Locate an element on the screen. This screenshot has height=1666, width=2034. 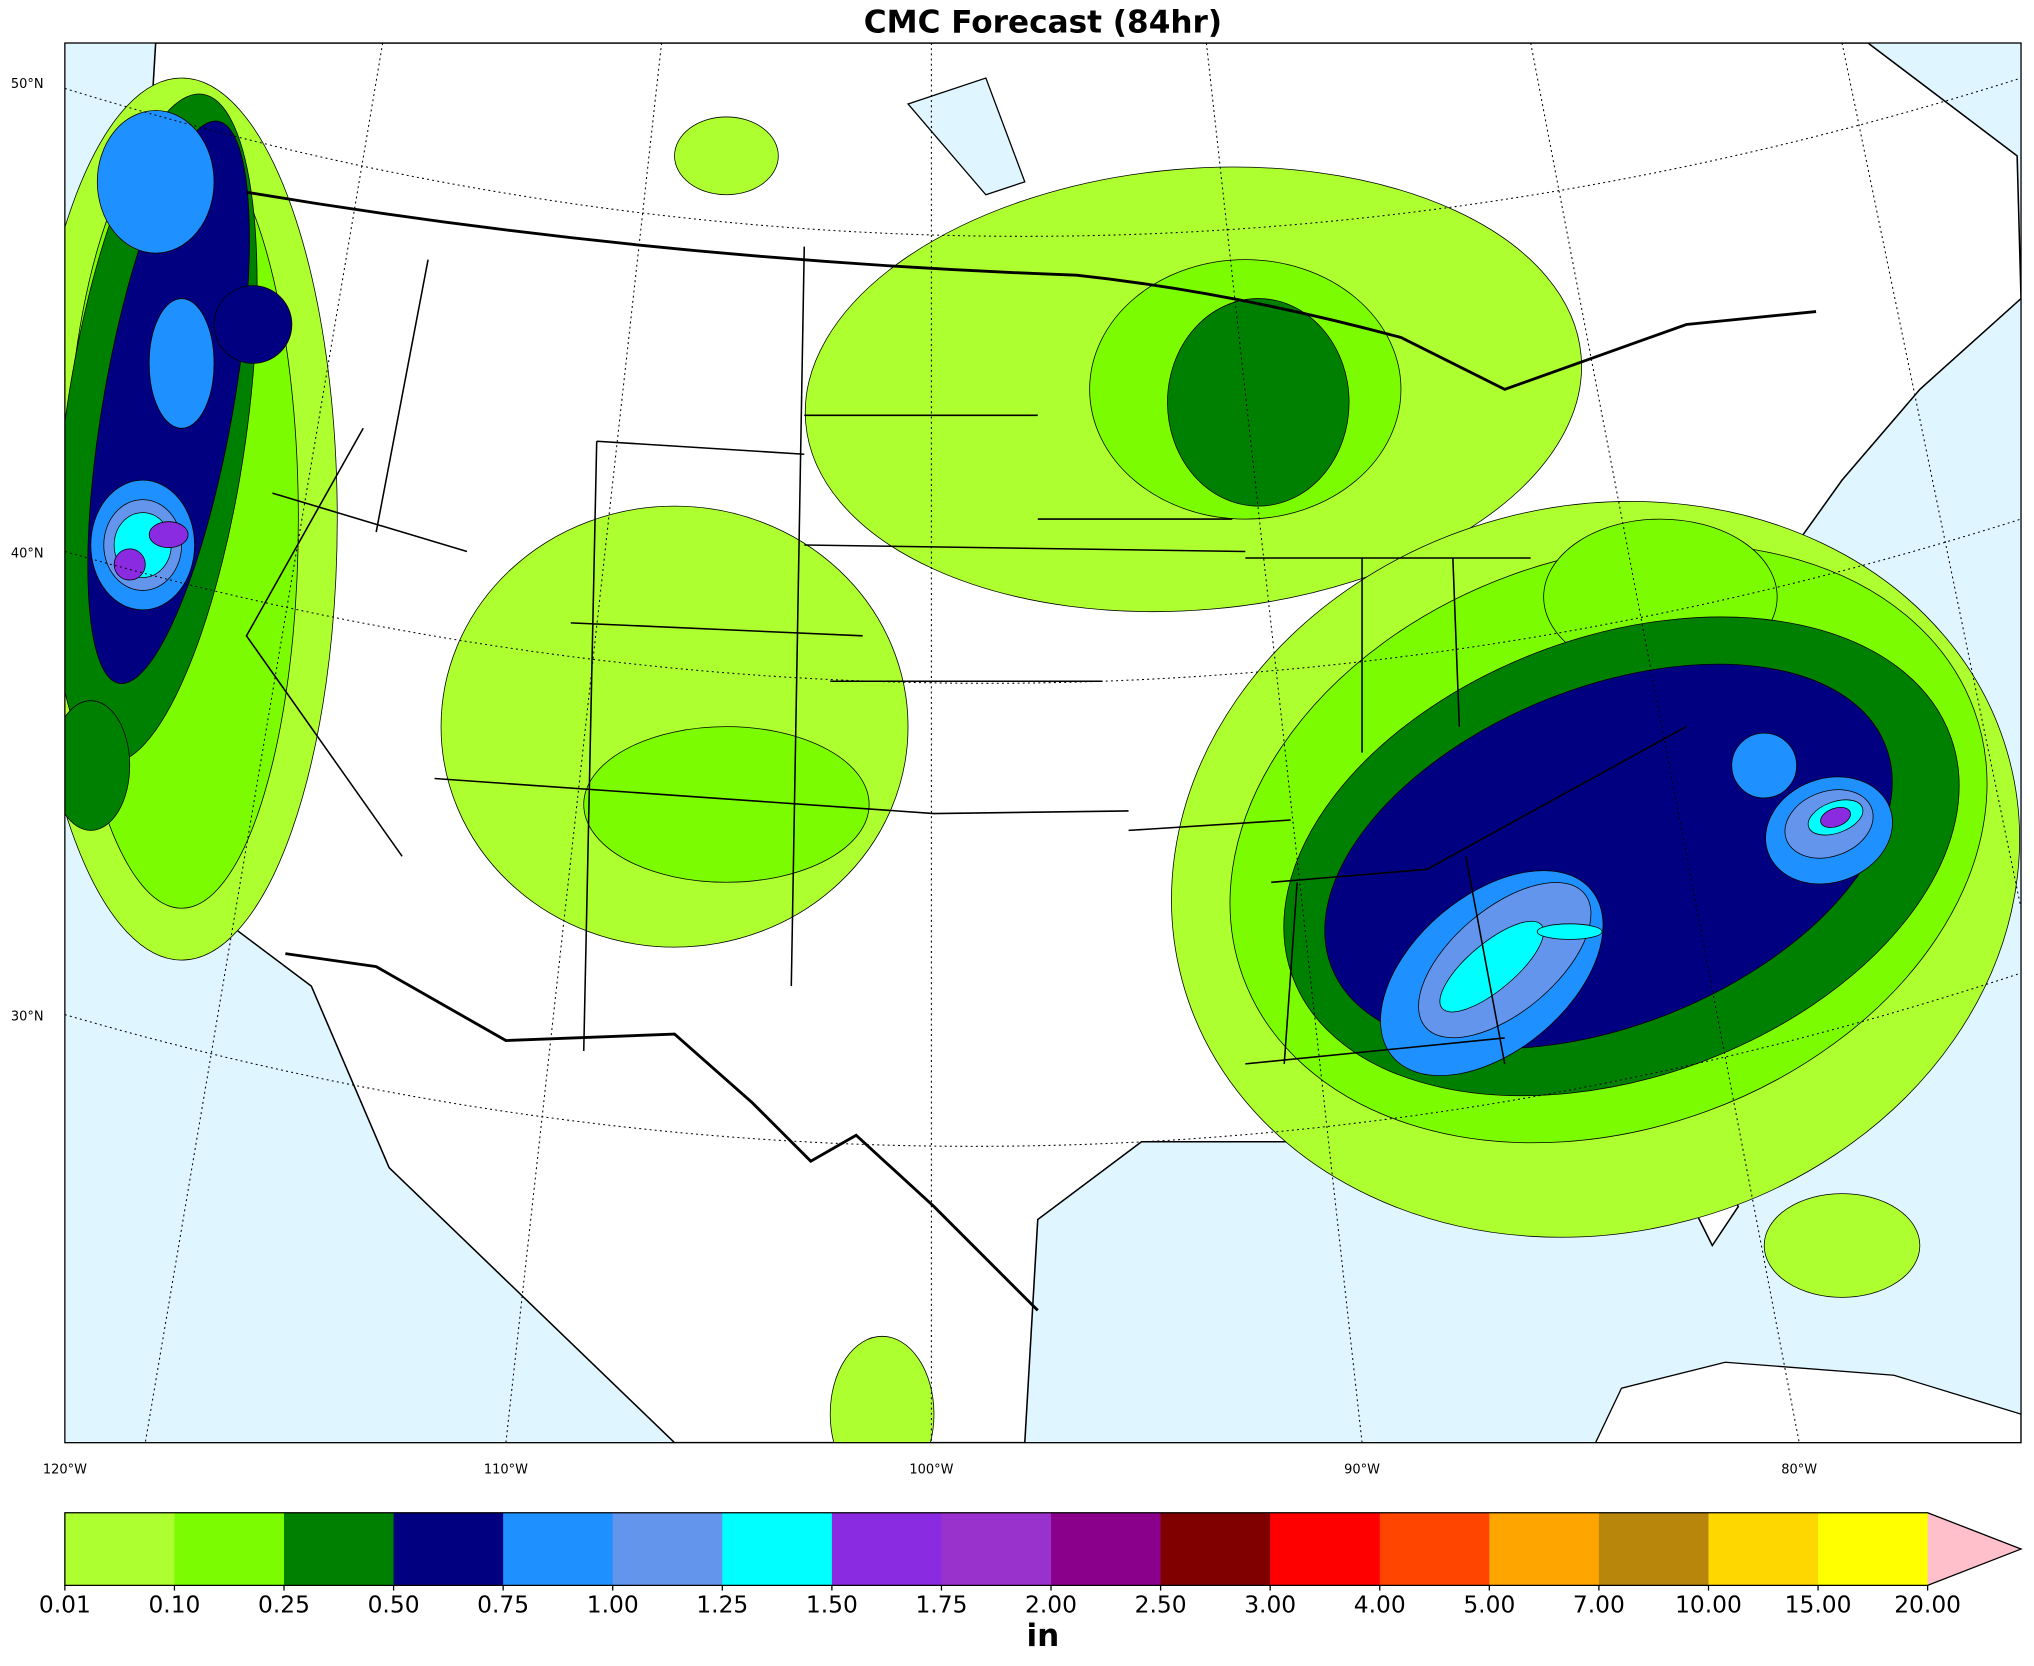
colorbar-tick-label: 0.25 is located at coordinates (284, 1605).